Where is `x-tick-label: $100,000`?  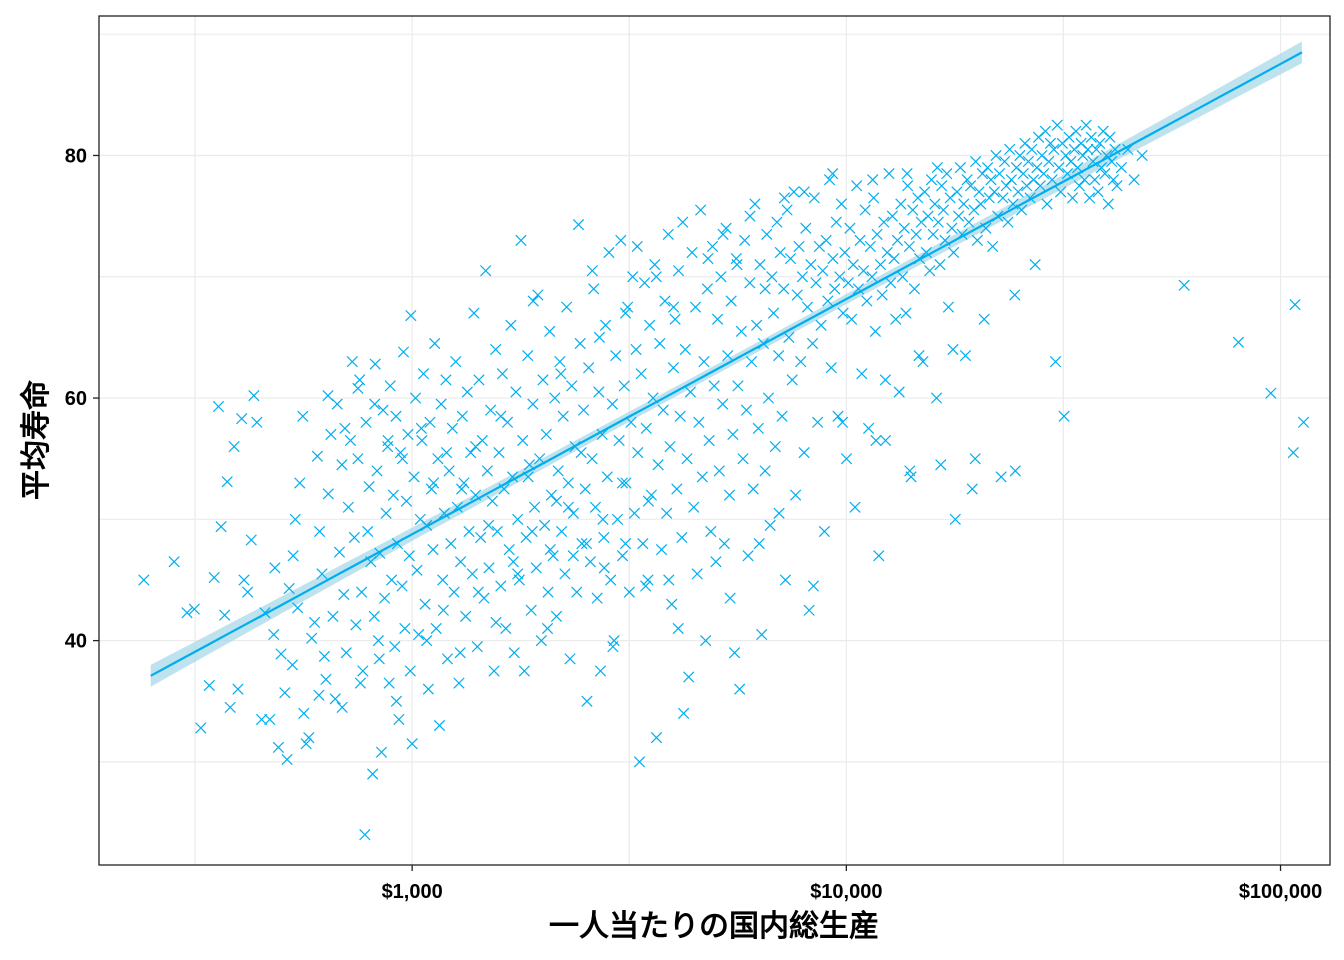
x-tick-label: $100,000 is located at coordinates (1280, 892).